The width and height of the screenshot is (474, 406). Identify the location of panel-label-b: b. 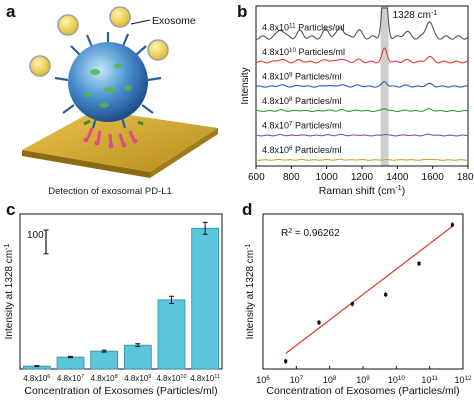
(242, 11).